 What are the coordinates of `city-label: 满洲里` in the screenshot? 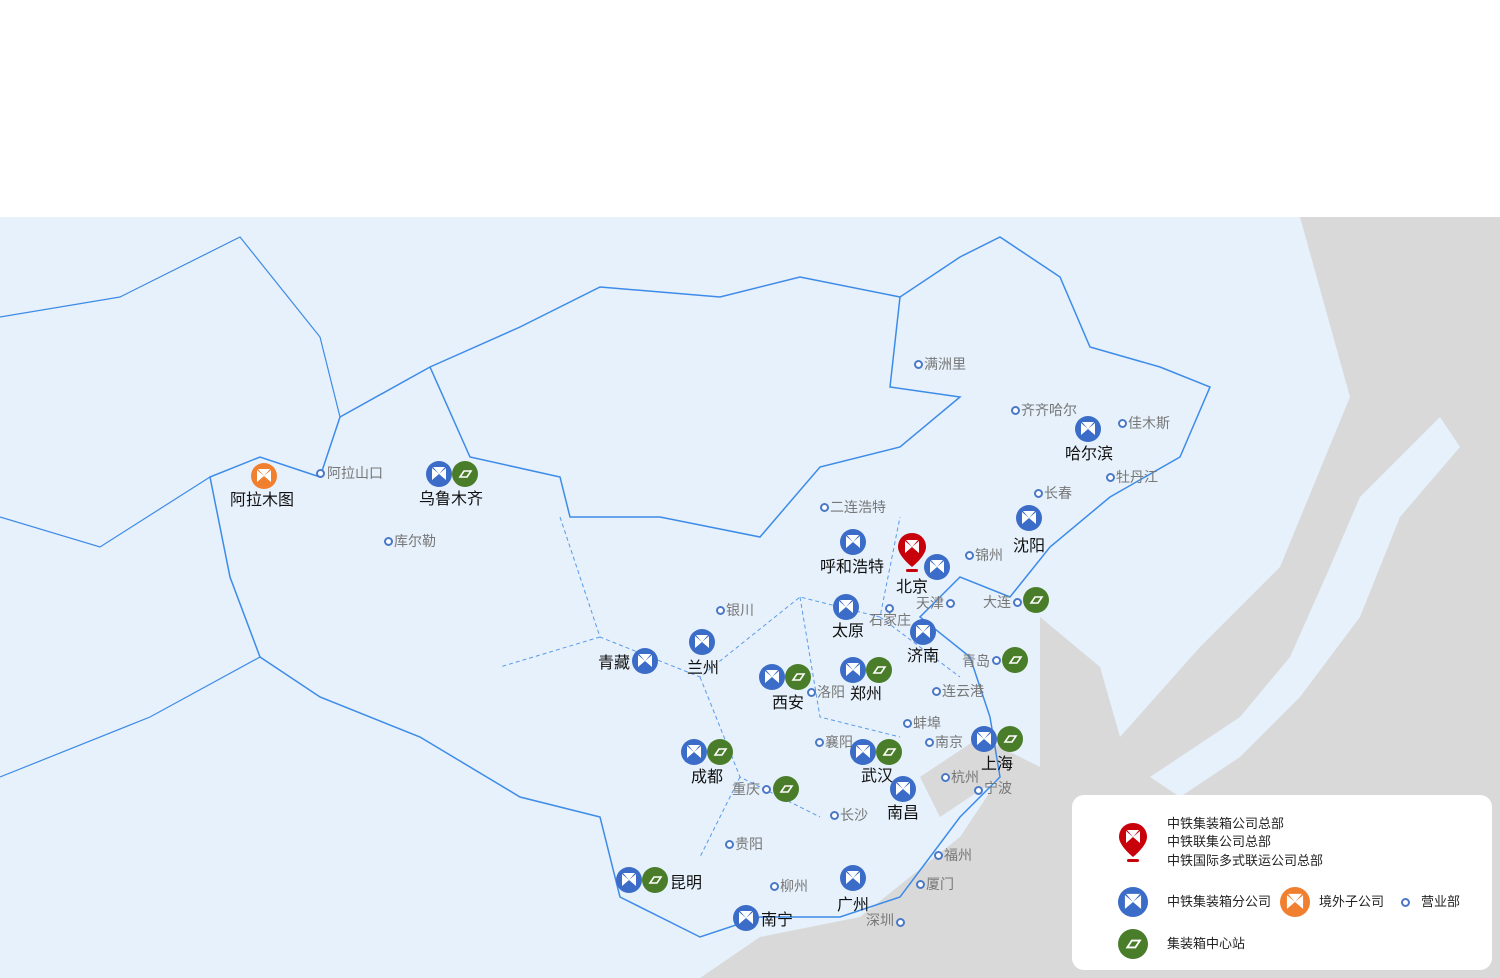 It's located at (945, 365).